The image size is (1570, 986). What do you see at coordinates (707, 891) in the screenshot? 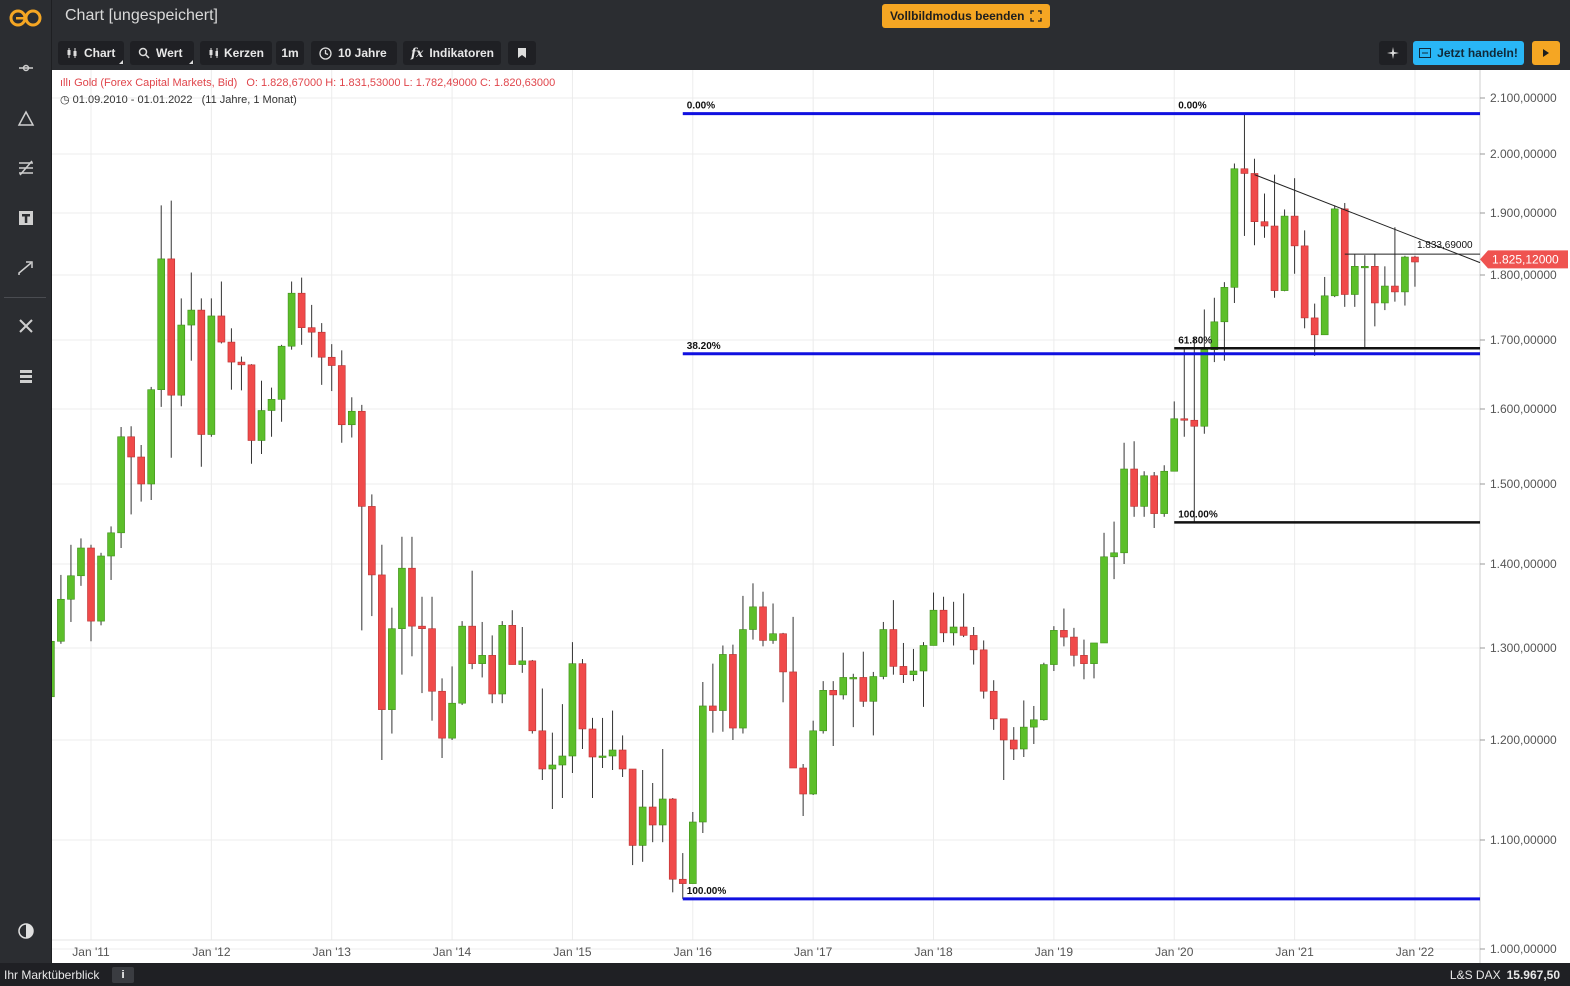
I see `fib-level-label: 100.00%` at bounding box center [707, 891].